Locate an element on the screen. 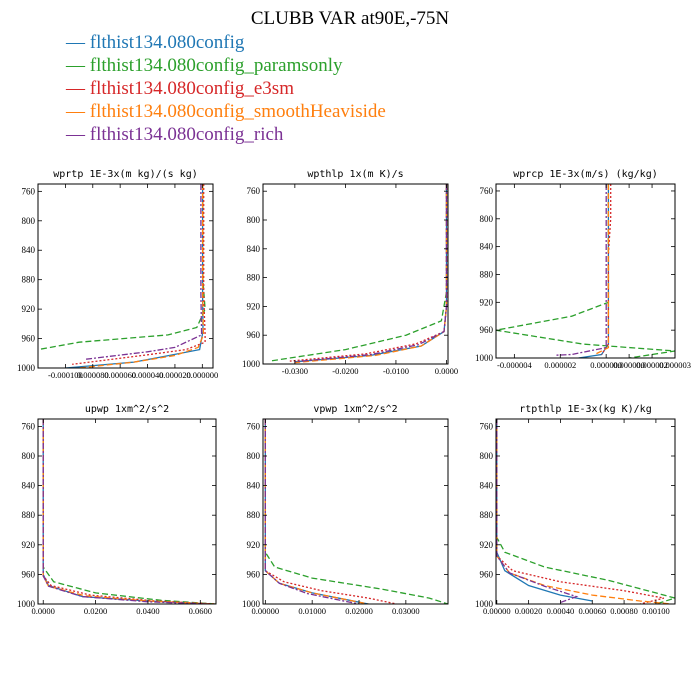  legend-item: — flthist134.080config_smoothHeaviside is located at coordinates (226, 111).